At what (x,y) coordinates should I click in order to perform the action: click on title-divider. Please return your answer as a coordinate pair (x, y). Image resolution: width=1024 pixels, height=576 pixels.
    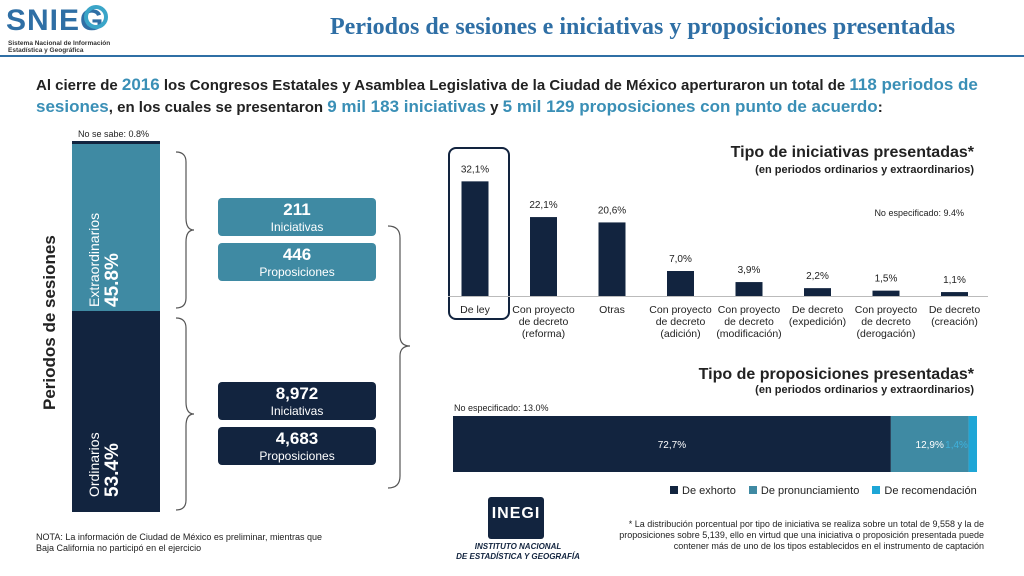
    Looking at the image, I should click on (512, 56).